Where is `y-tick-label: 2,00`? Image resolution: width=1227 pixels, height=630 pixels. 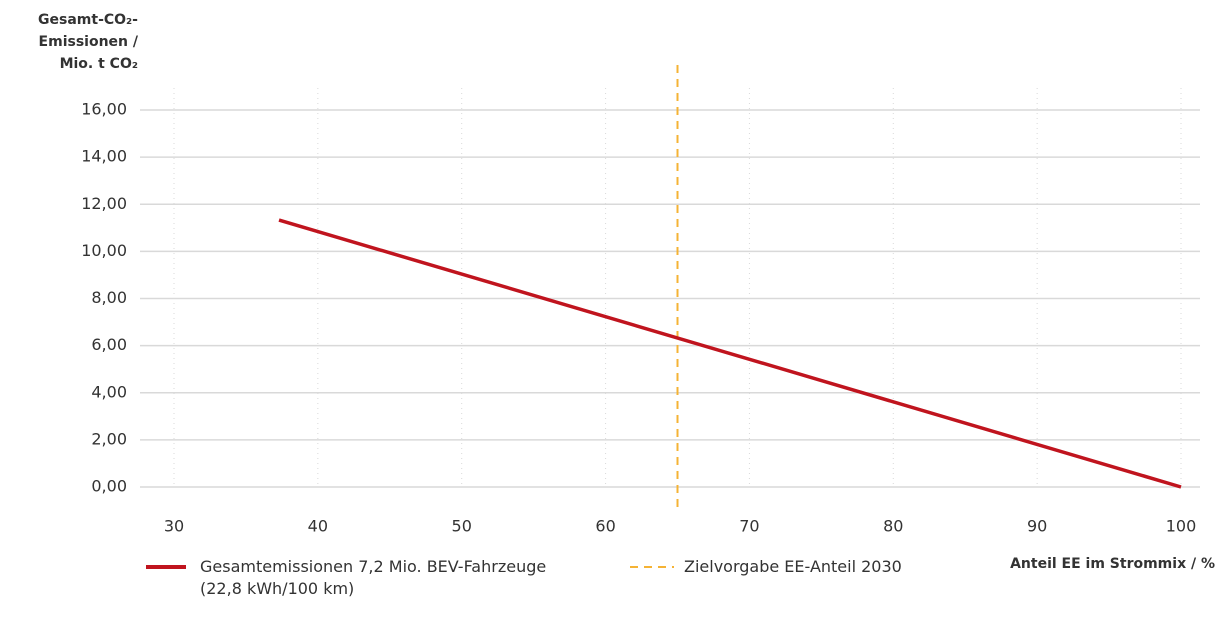 y-tick-label: 2,00 is located at coordinates (109, 438).